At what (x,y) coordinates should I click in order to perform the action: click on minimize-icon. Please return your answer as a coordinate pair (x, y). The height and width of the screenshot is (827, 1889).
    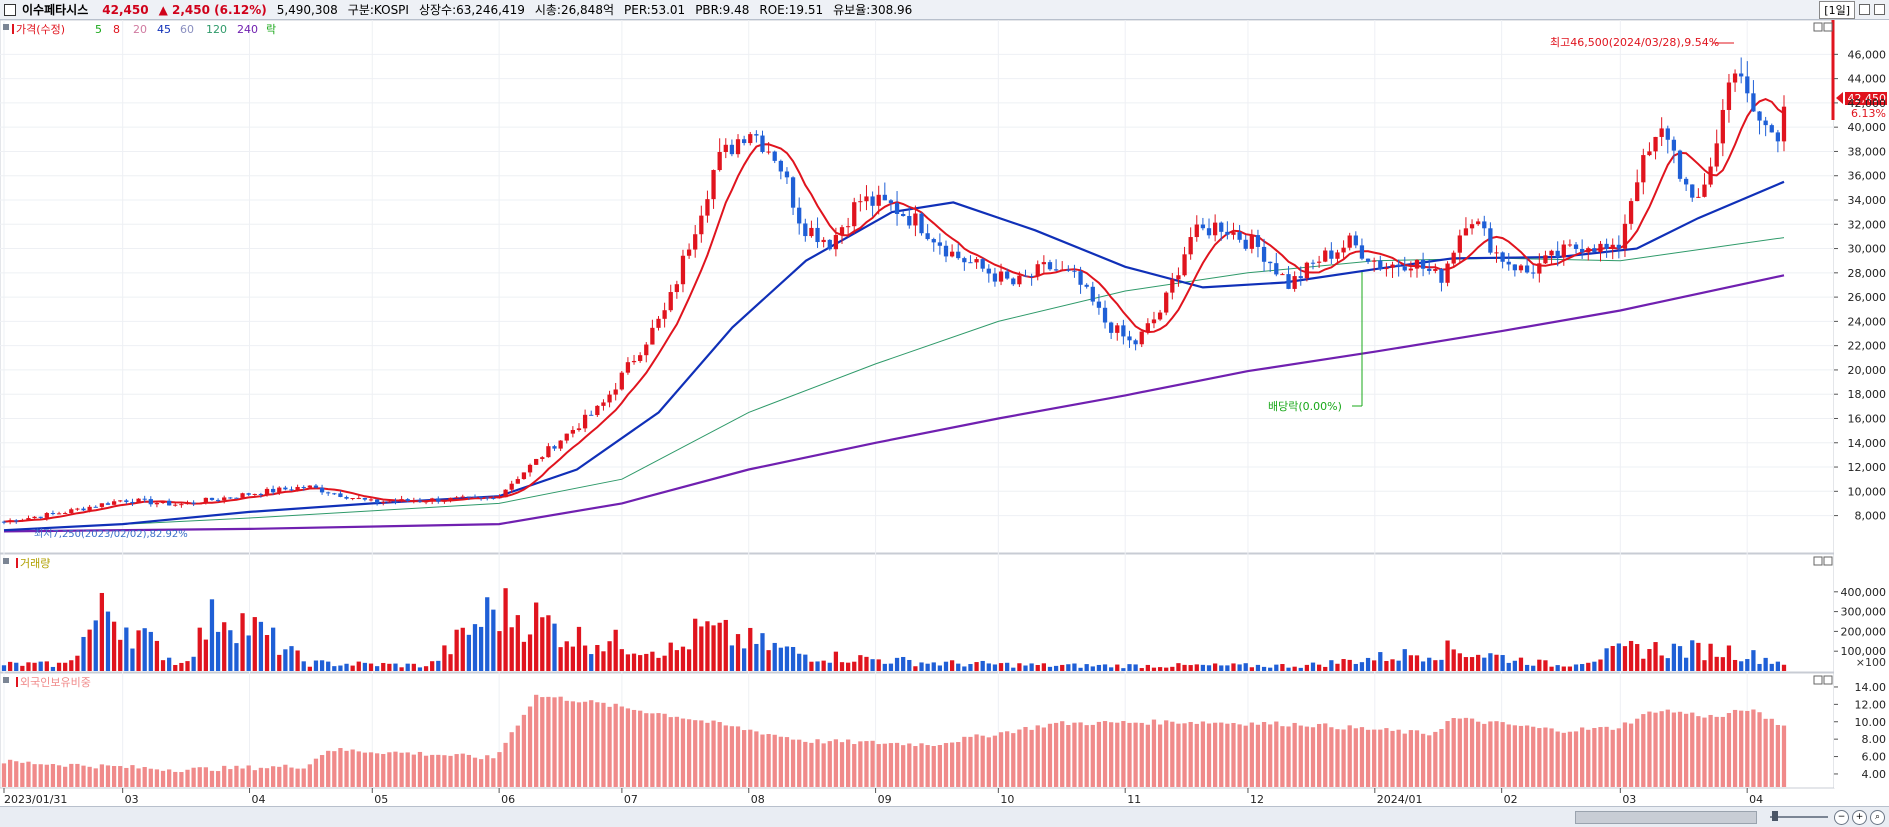
    Looking at the image, I should click on (1864, 9).